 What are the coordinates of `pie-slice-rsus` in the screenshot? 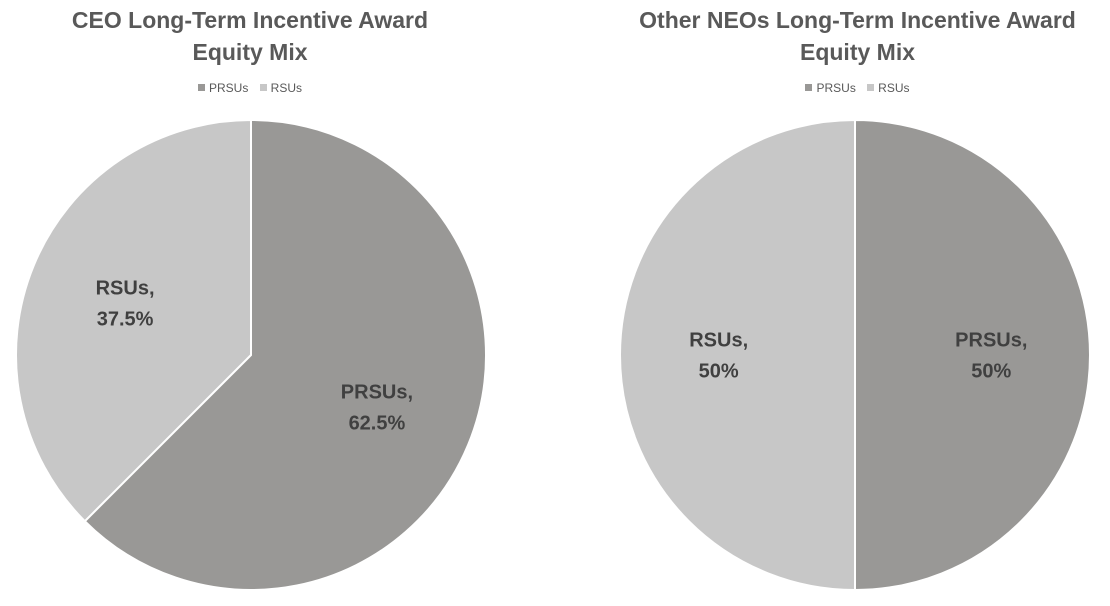 It's located at (133, 320).